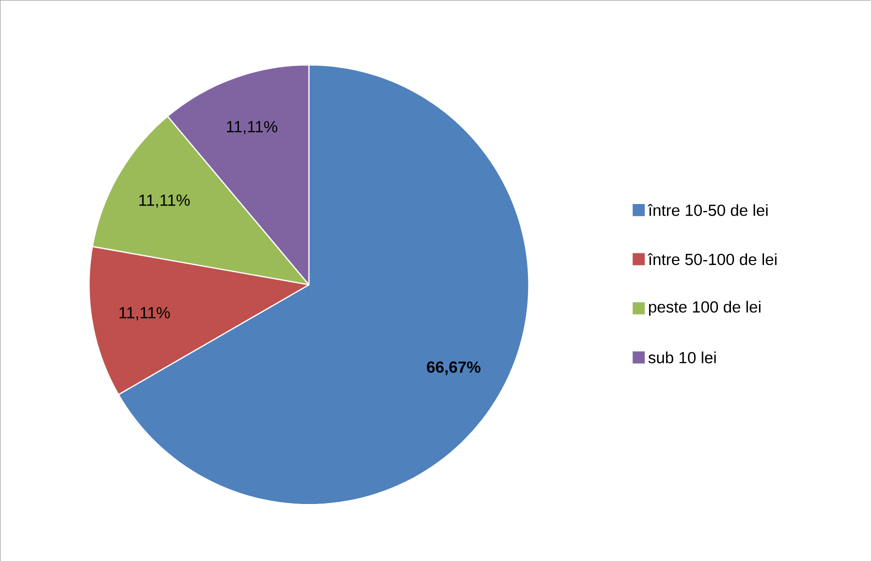 This screenshot has width=871, height=561. Describe the element at coordinates (682, 357) in the screenshot. I see `legend-label: sub 10 lei` at that location.